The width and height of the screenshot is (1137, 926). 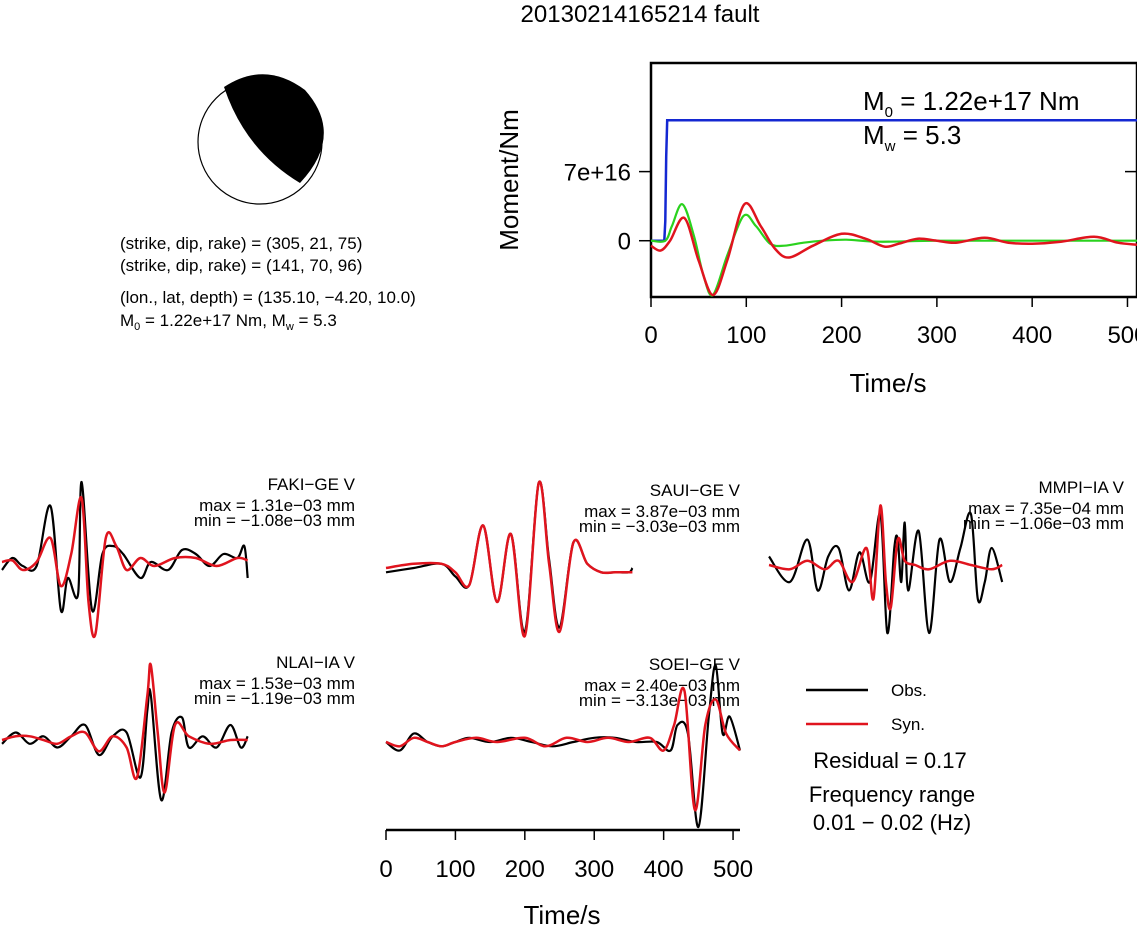 I want to click on mw-symbol: M, so click(x=874, y=135).